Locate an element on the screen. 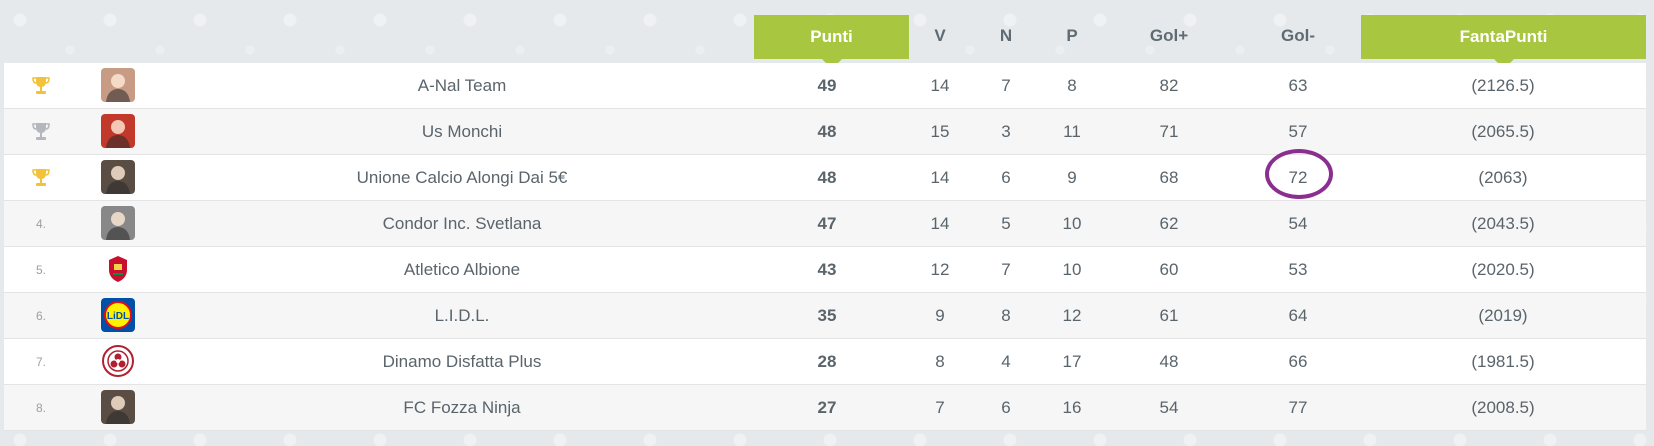 This screenshot has width=1654, height=446. punti-value: 43 is located at coordinates (827, 269).